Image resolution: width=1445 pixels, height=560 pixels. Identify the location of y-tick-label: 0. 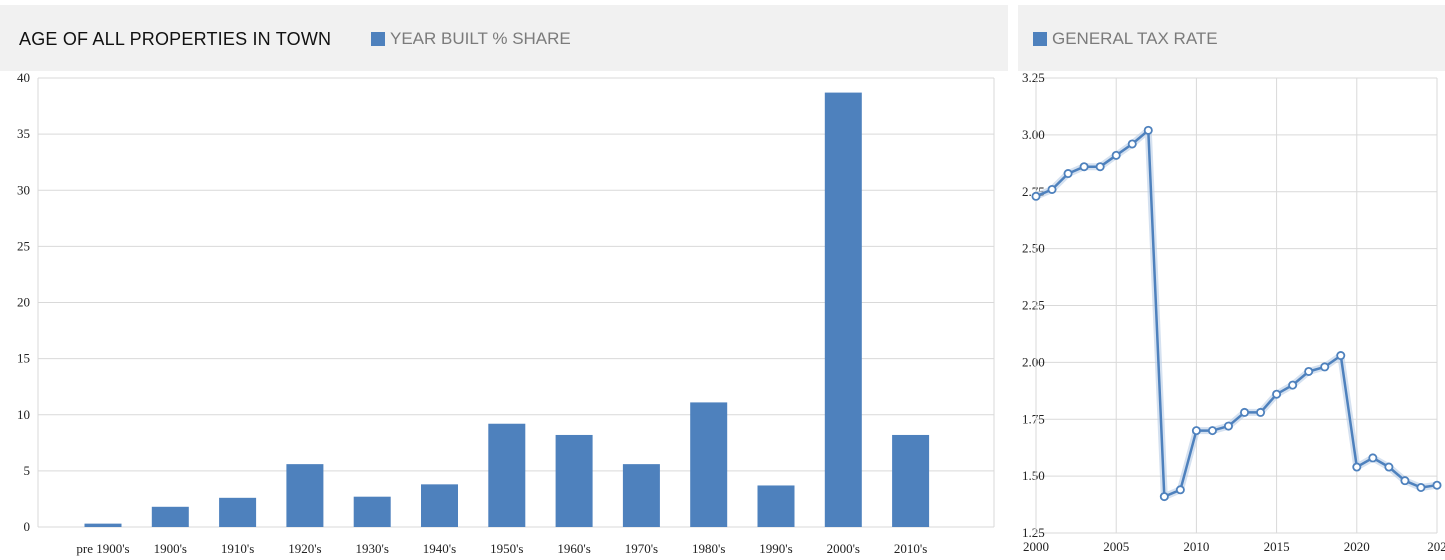
(27, 526).